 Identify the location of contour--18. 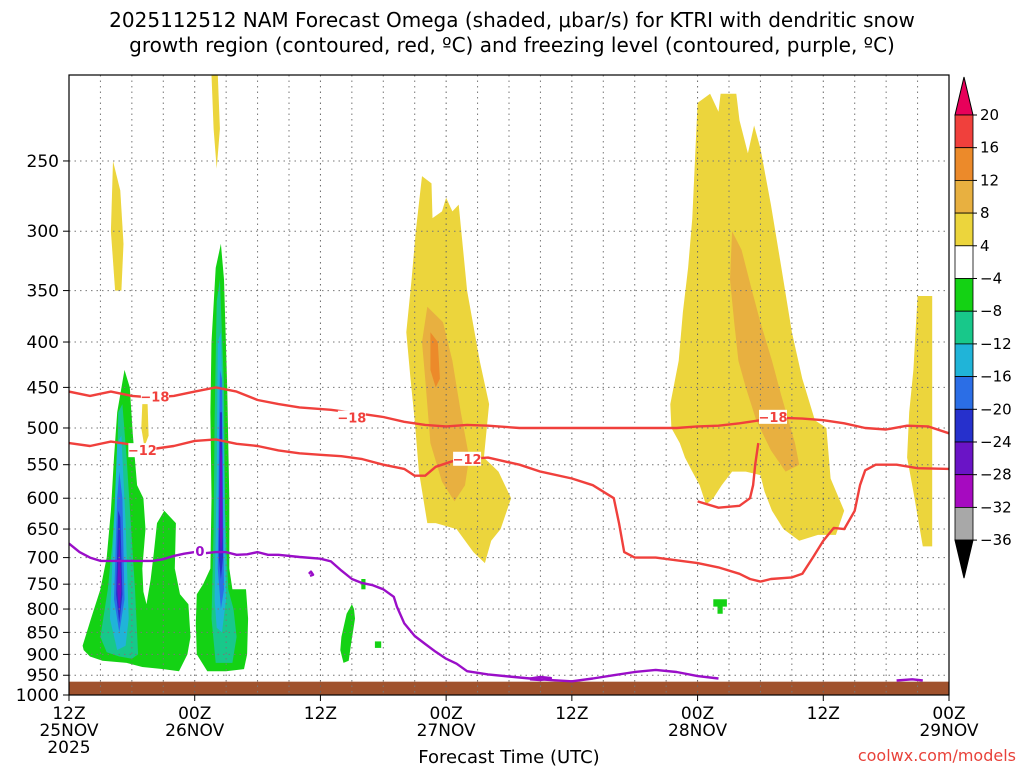
(509, 410).